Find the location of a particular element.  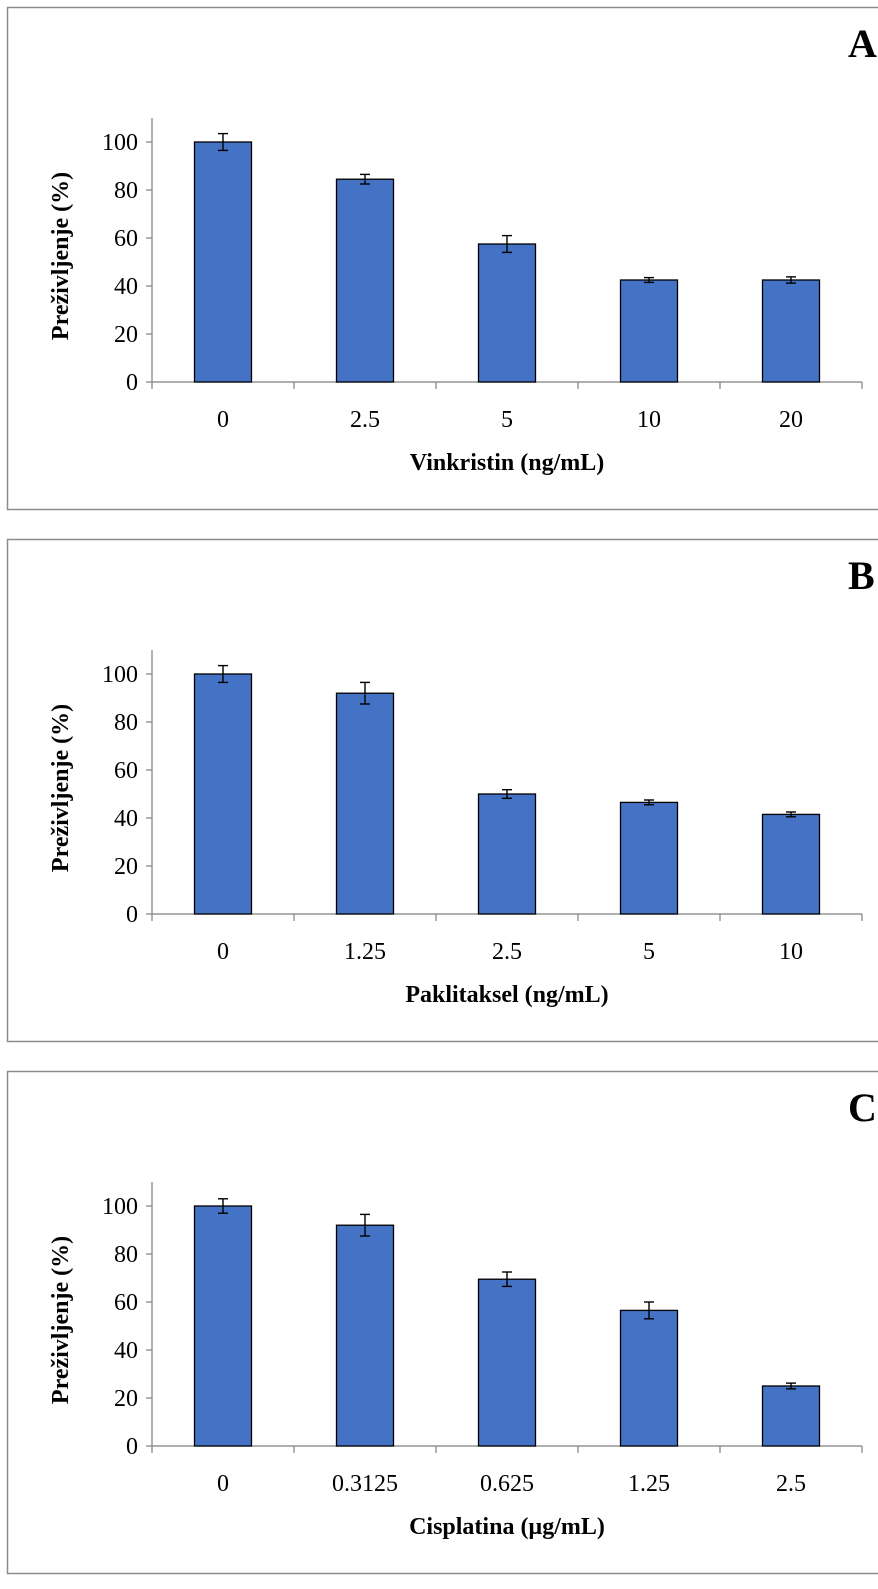

panel-label: B is located at coordinates (861, 575).